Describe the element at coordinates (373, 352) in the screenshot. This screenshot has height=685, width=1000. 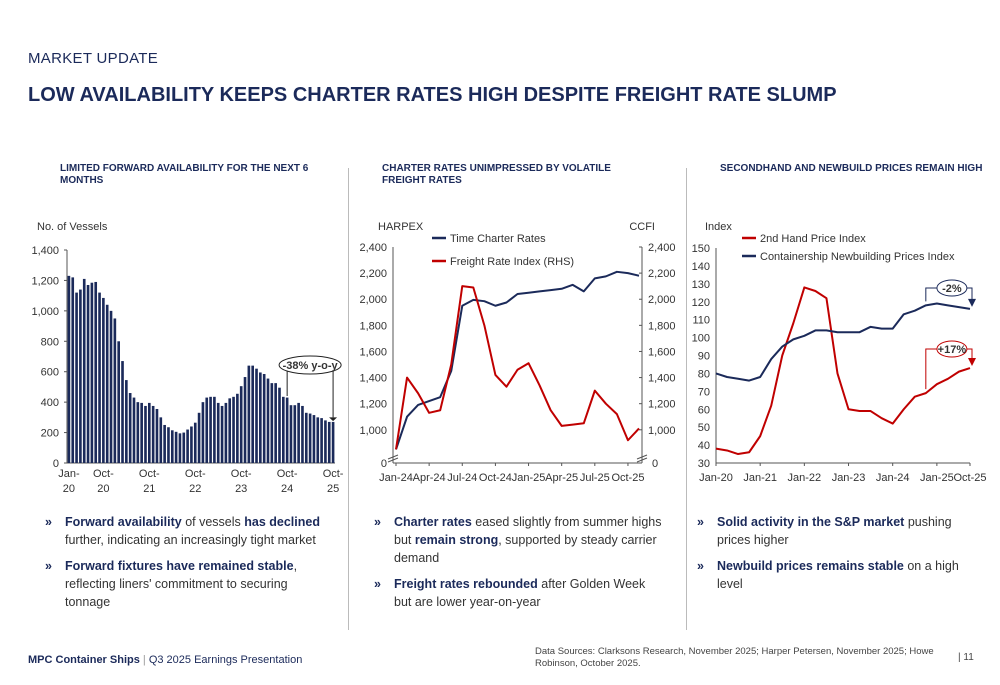
I see `y-tick-label-left: 1,600` at that location.